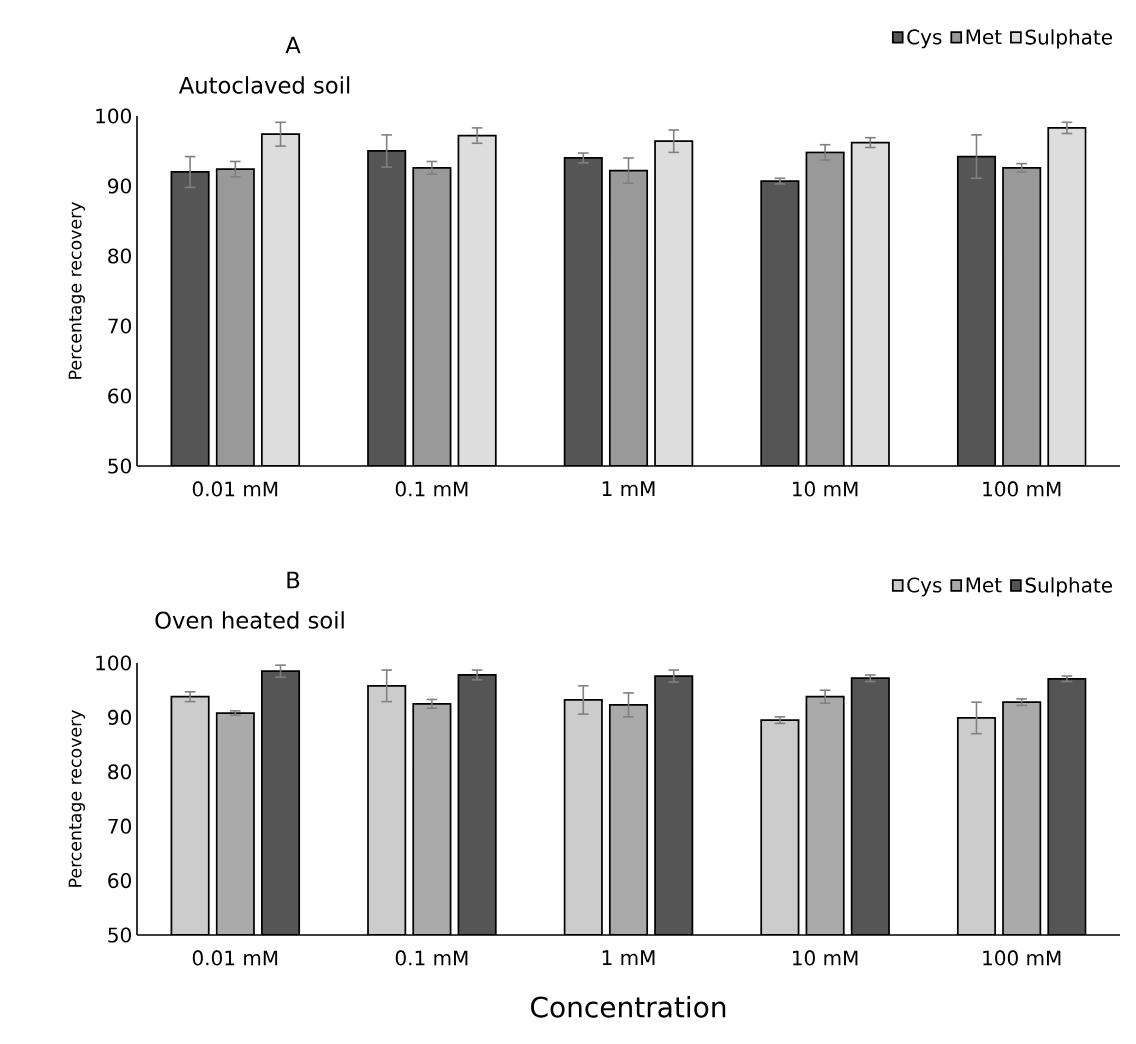  What do you see at coordinates (293, 45) in the screenshot?
I see `chart-title: A` at bounding box center [293, 45].